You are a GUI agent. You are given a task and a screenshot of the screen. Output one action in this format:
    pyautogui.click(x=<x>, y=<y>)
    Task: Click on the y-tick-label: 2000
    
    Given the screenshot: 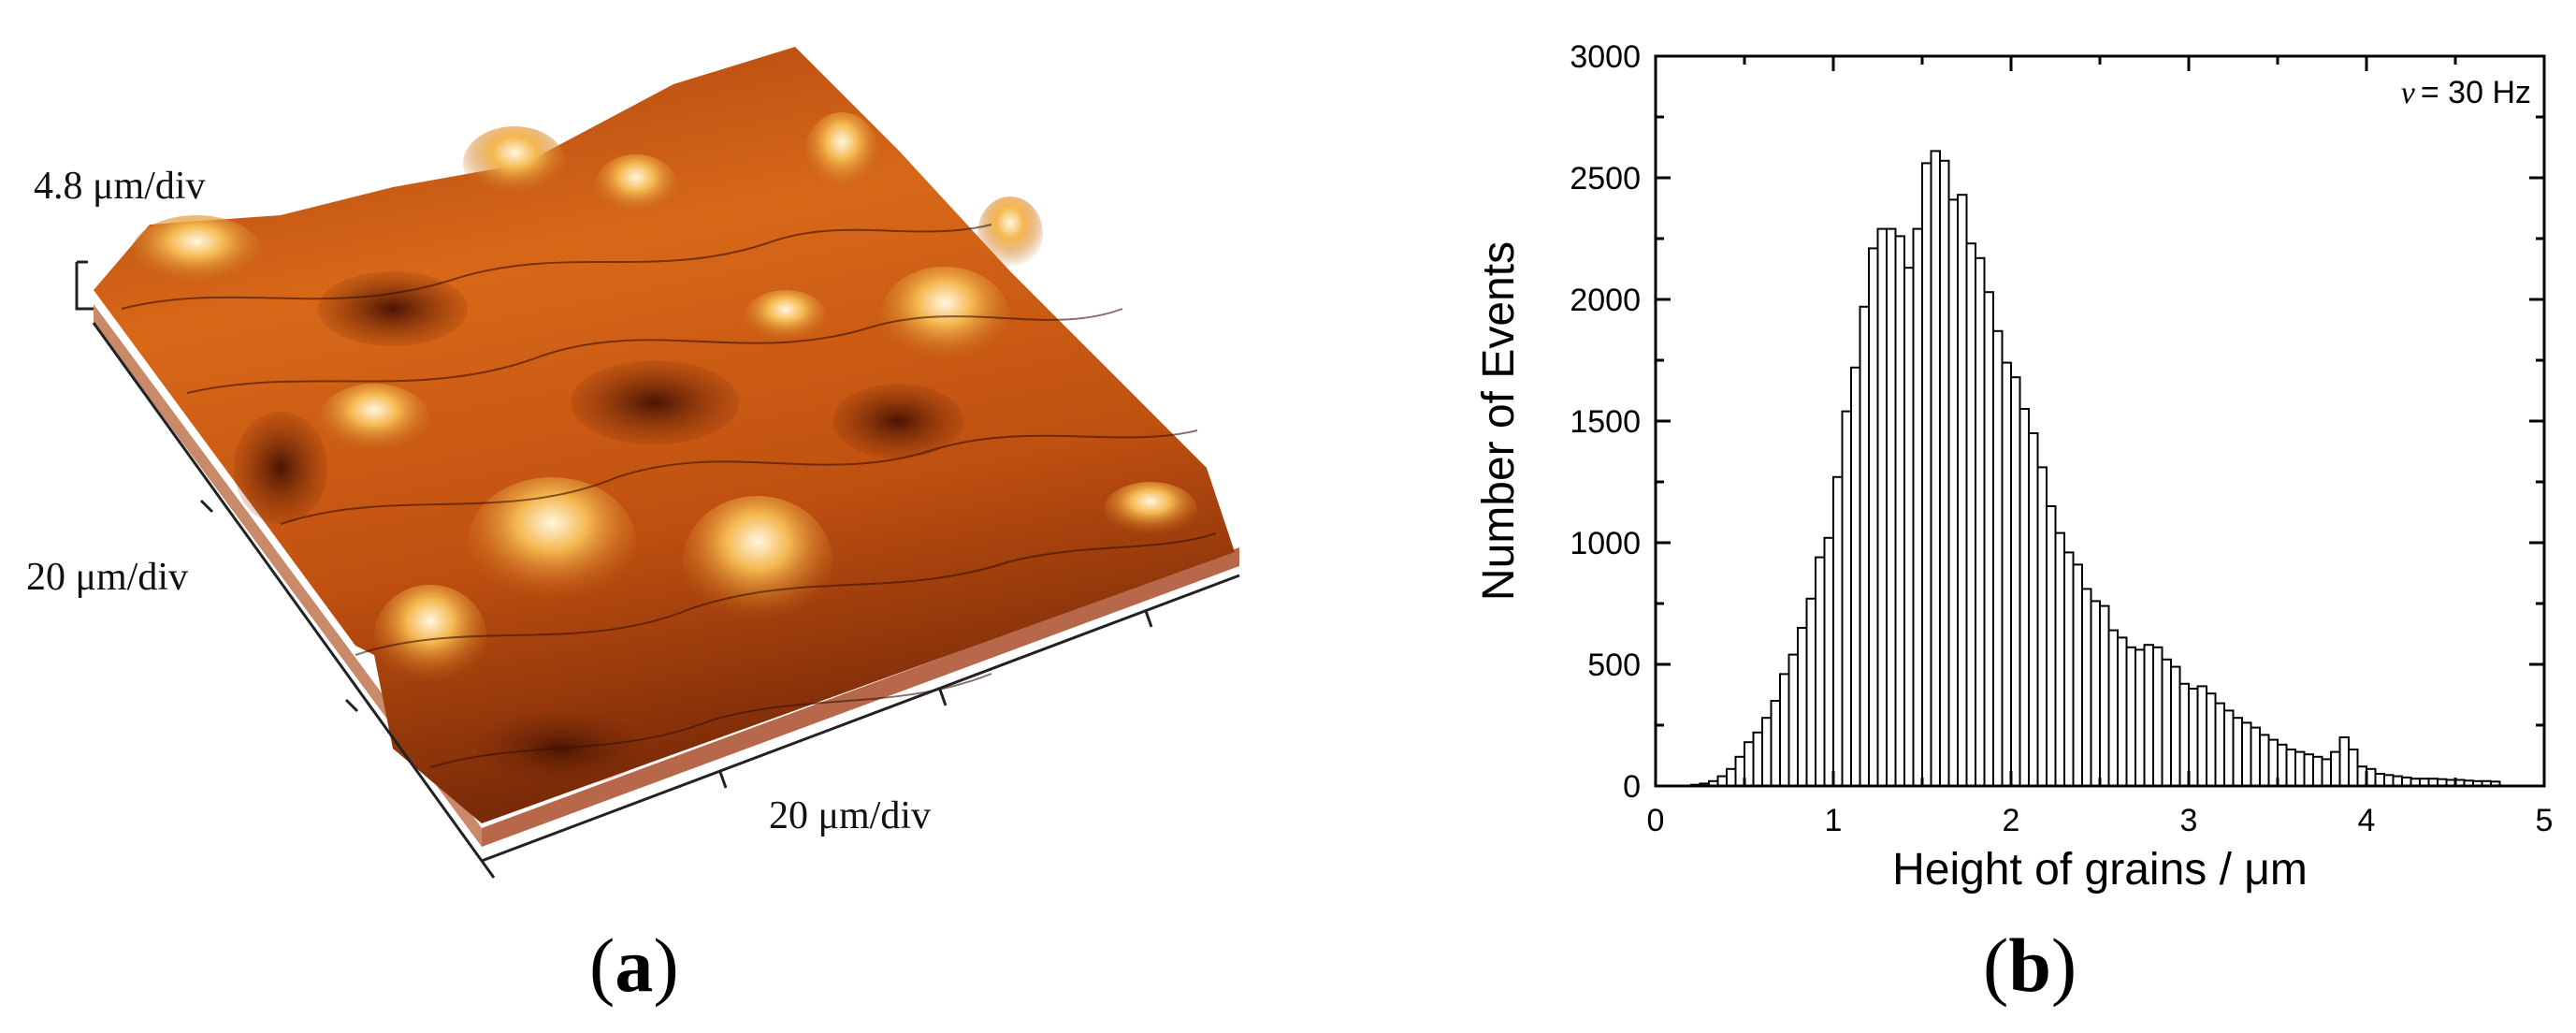 What is the action you would take?
    pyautogui.click(x=1605, y=300)
    